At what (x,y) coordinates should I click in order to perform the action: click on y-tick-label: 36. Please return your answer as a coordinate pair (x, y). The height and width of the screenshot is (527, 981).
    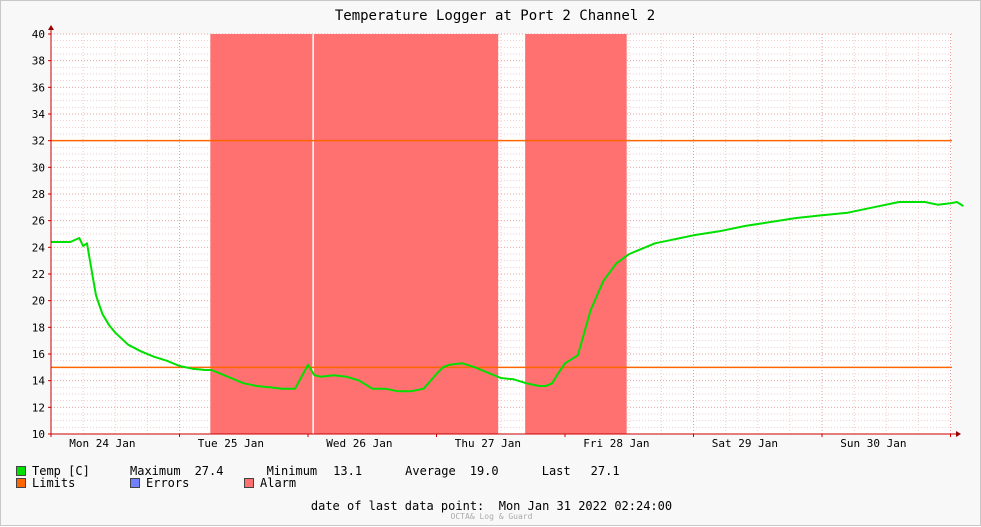
    Looking at the image, I should click on (38, 87).